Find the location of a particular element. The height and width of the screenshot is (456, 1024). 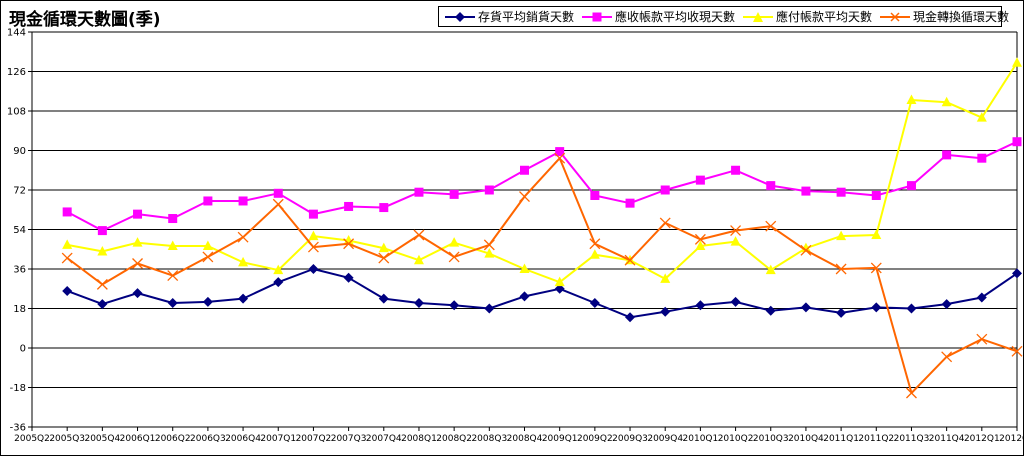

y-tick-label: 36 is located at coordinates (19, 270).